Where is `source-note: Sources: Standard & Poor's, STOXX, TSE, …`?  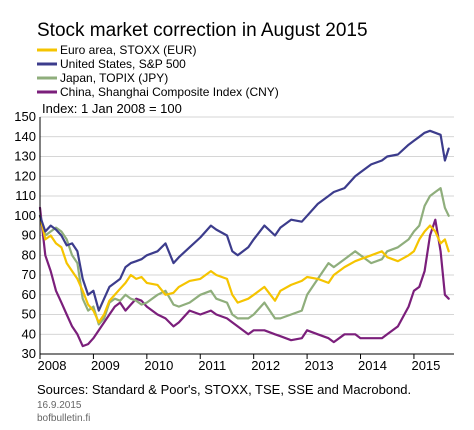
source-note: Sources: Standard & Poor's, STOXX, TSE, … is located at coordinates (224, 389).